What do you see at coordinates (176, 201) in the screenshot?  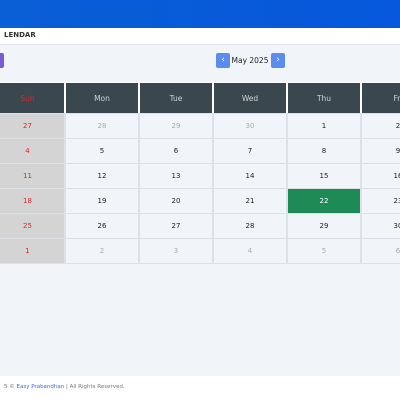 I see `day-cell: 20` at bounding box center [176, 201].